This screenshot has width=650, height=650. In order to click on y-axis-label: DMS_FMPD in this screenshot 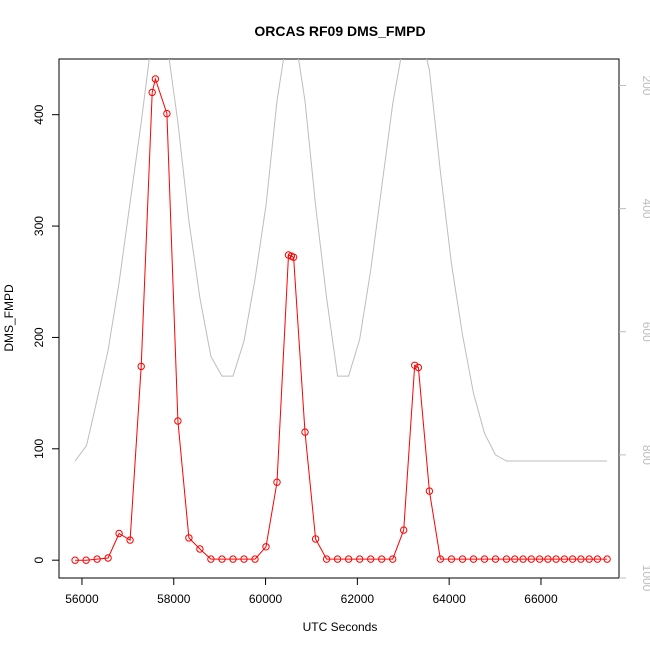, I will do `click(9, 318)`.